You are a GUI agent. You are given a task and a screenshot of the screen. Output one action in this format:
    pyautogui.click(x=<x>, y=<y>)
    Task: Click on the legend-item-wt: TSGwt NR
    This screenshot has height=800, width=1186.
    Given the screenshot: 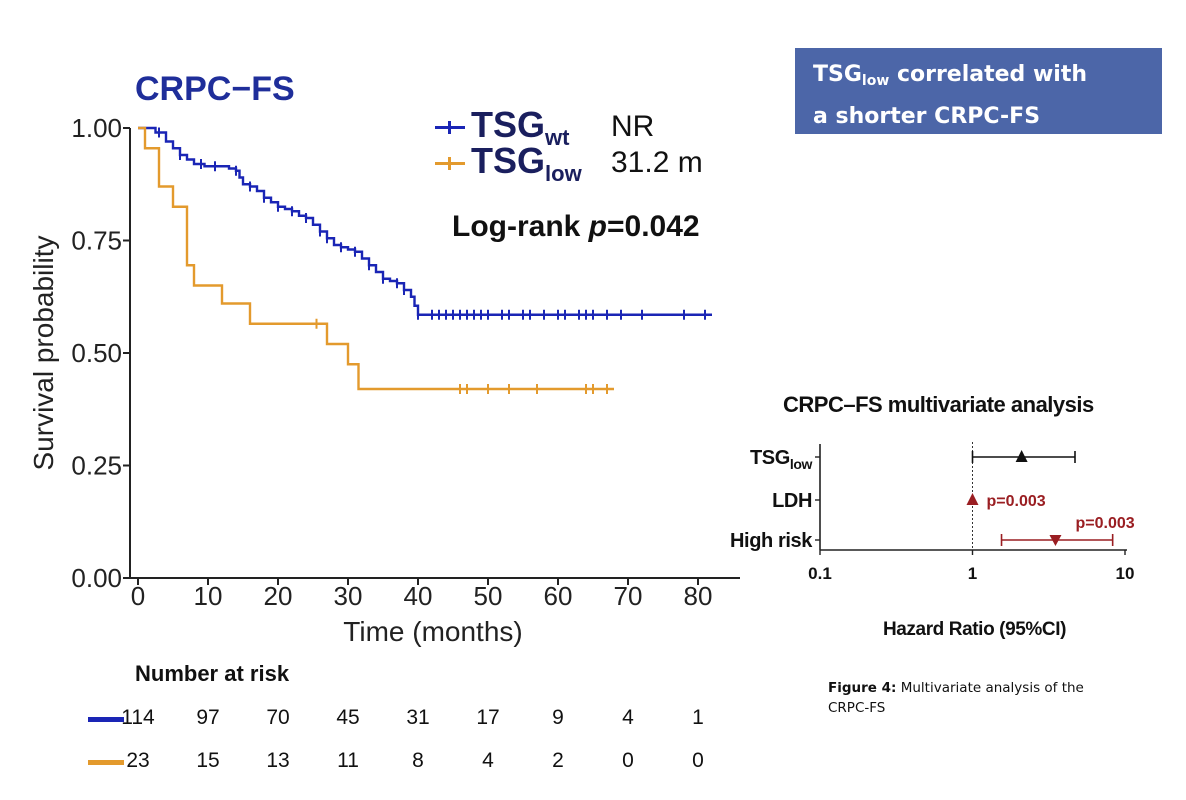 What is the action you would take?
    pyautogui.click(x=545, y=127)
    